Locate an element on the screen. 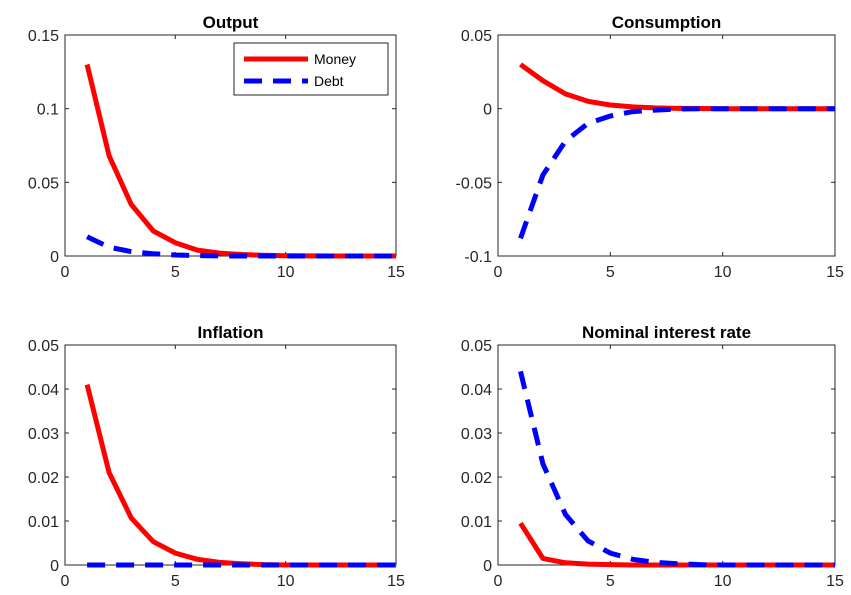 The width and height of the screenshot is (851, 595). y-tick-label: -0.05 is located at coordinates (474, 183).